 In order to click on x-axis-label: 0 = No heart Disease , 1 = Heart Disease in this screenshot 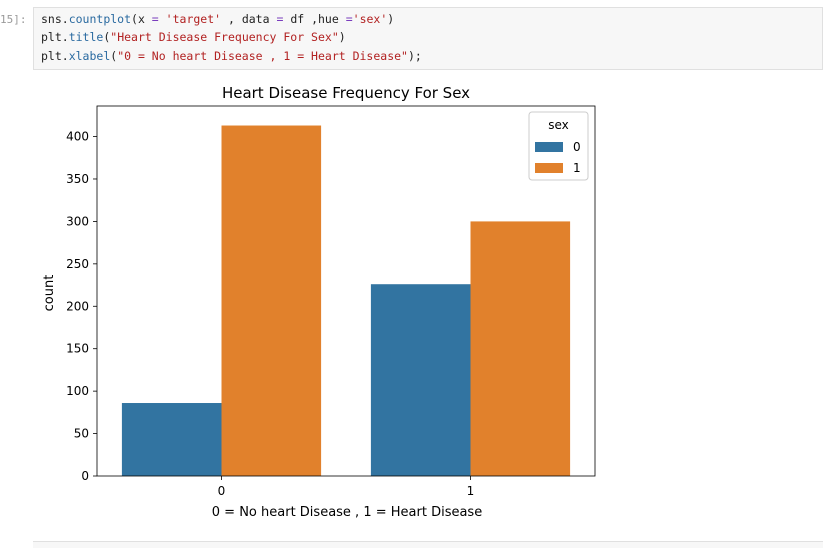, I will do `click(347, 512)`.